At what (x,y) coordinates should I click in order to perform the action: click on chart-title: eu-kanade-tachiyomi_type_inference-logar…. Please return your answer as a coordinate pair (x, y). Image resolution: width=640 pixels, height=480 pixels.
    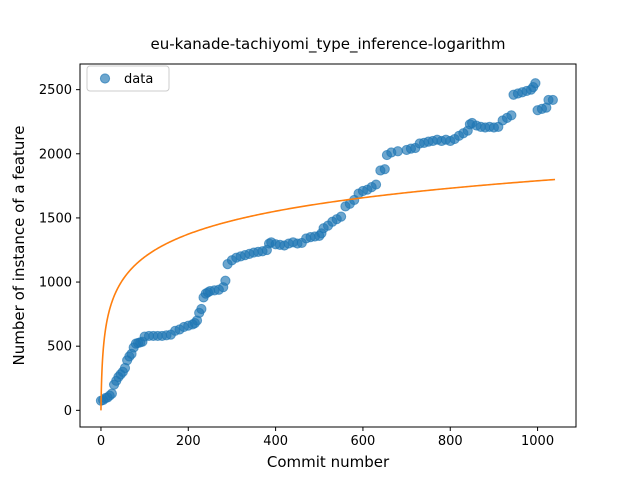
    Looking at the image, I should click on (328, 44).